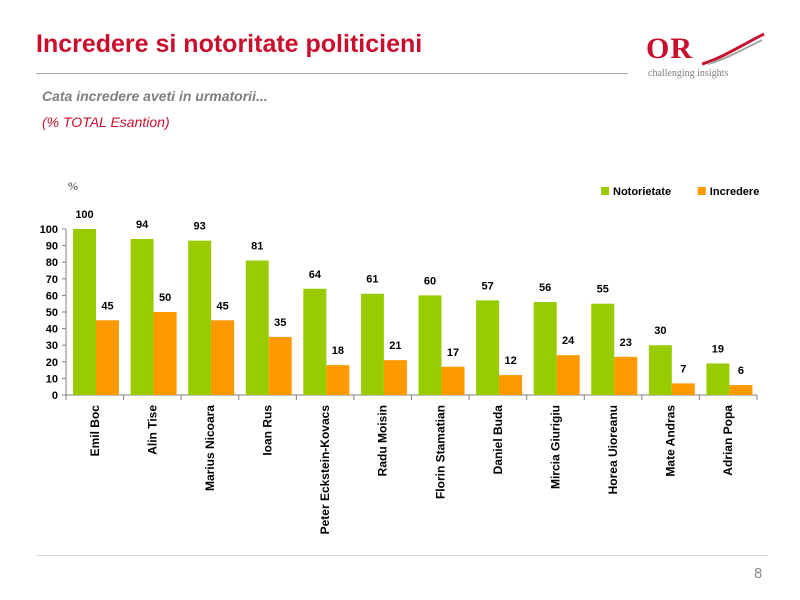  What do you see at coordinates (142, 225) in the screenshot?
I see `data-label: 94` at bounding box center [142, 225].